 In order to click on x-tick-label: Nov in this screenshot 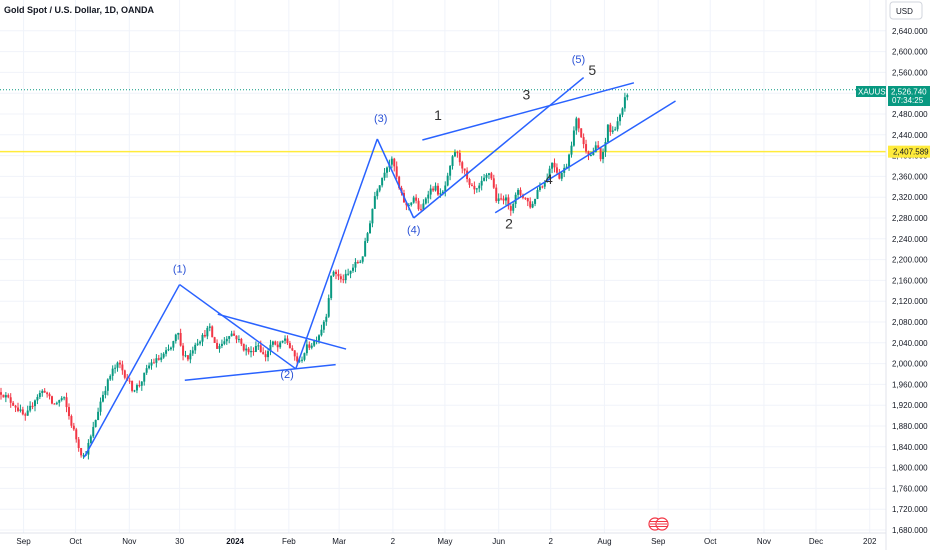, I will do `click(764, 541)`.